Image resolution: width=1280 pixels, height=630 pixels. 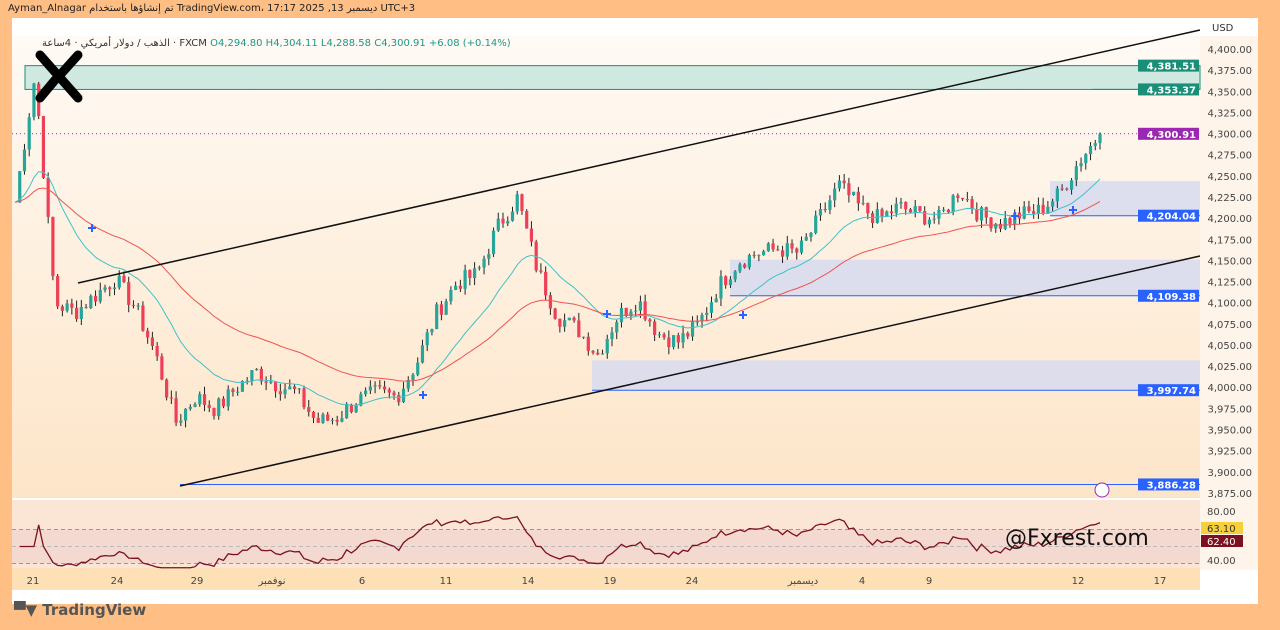 I want to click on price-tick: 3,900.00, so click(x=1229, y=473).